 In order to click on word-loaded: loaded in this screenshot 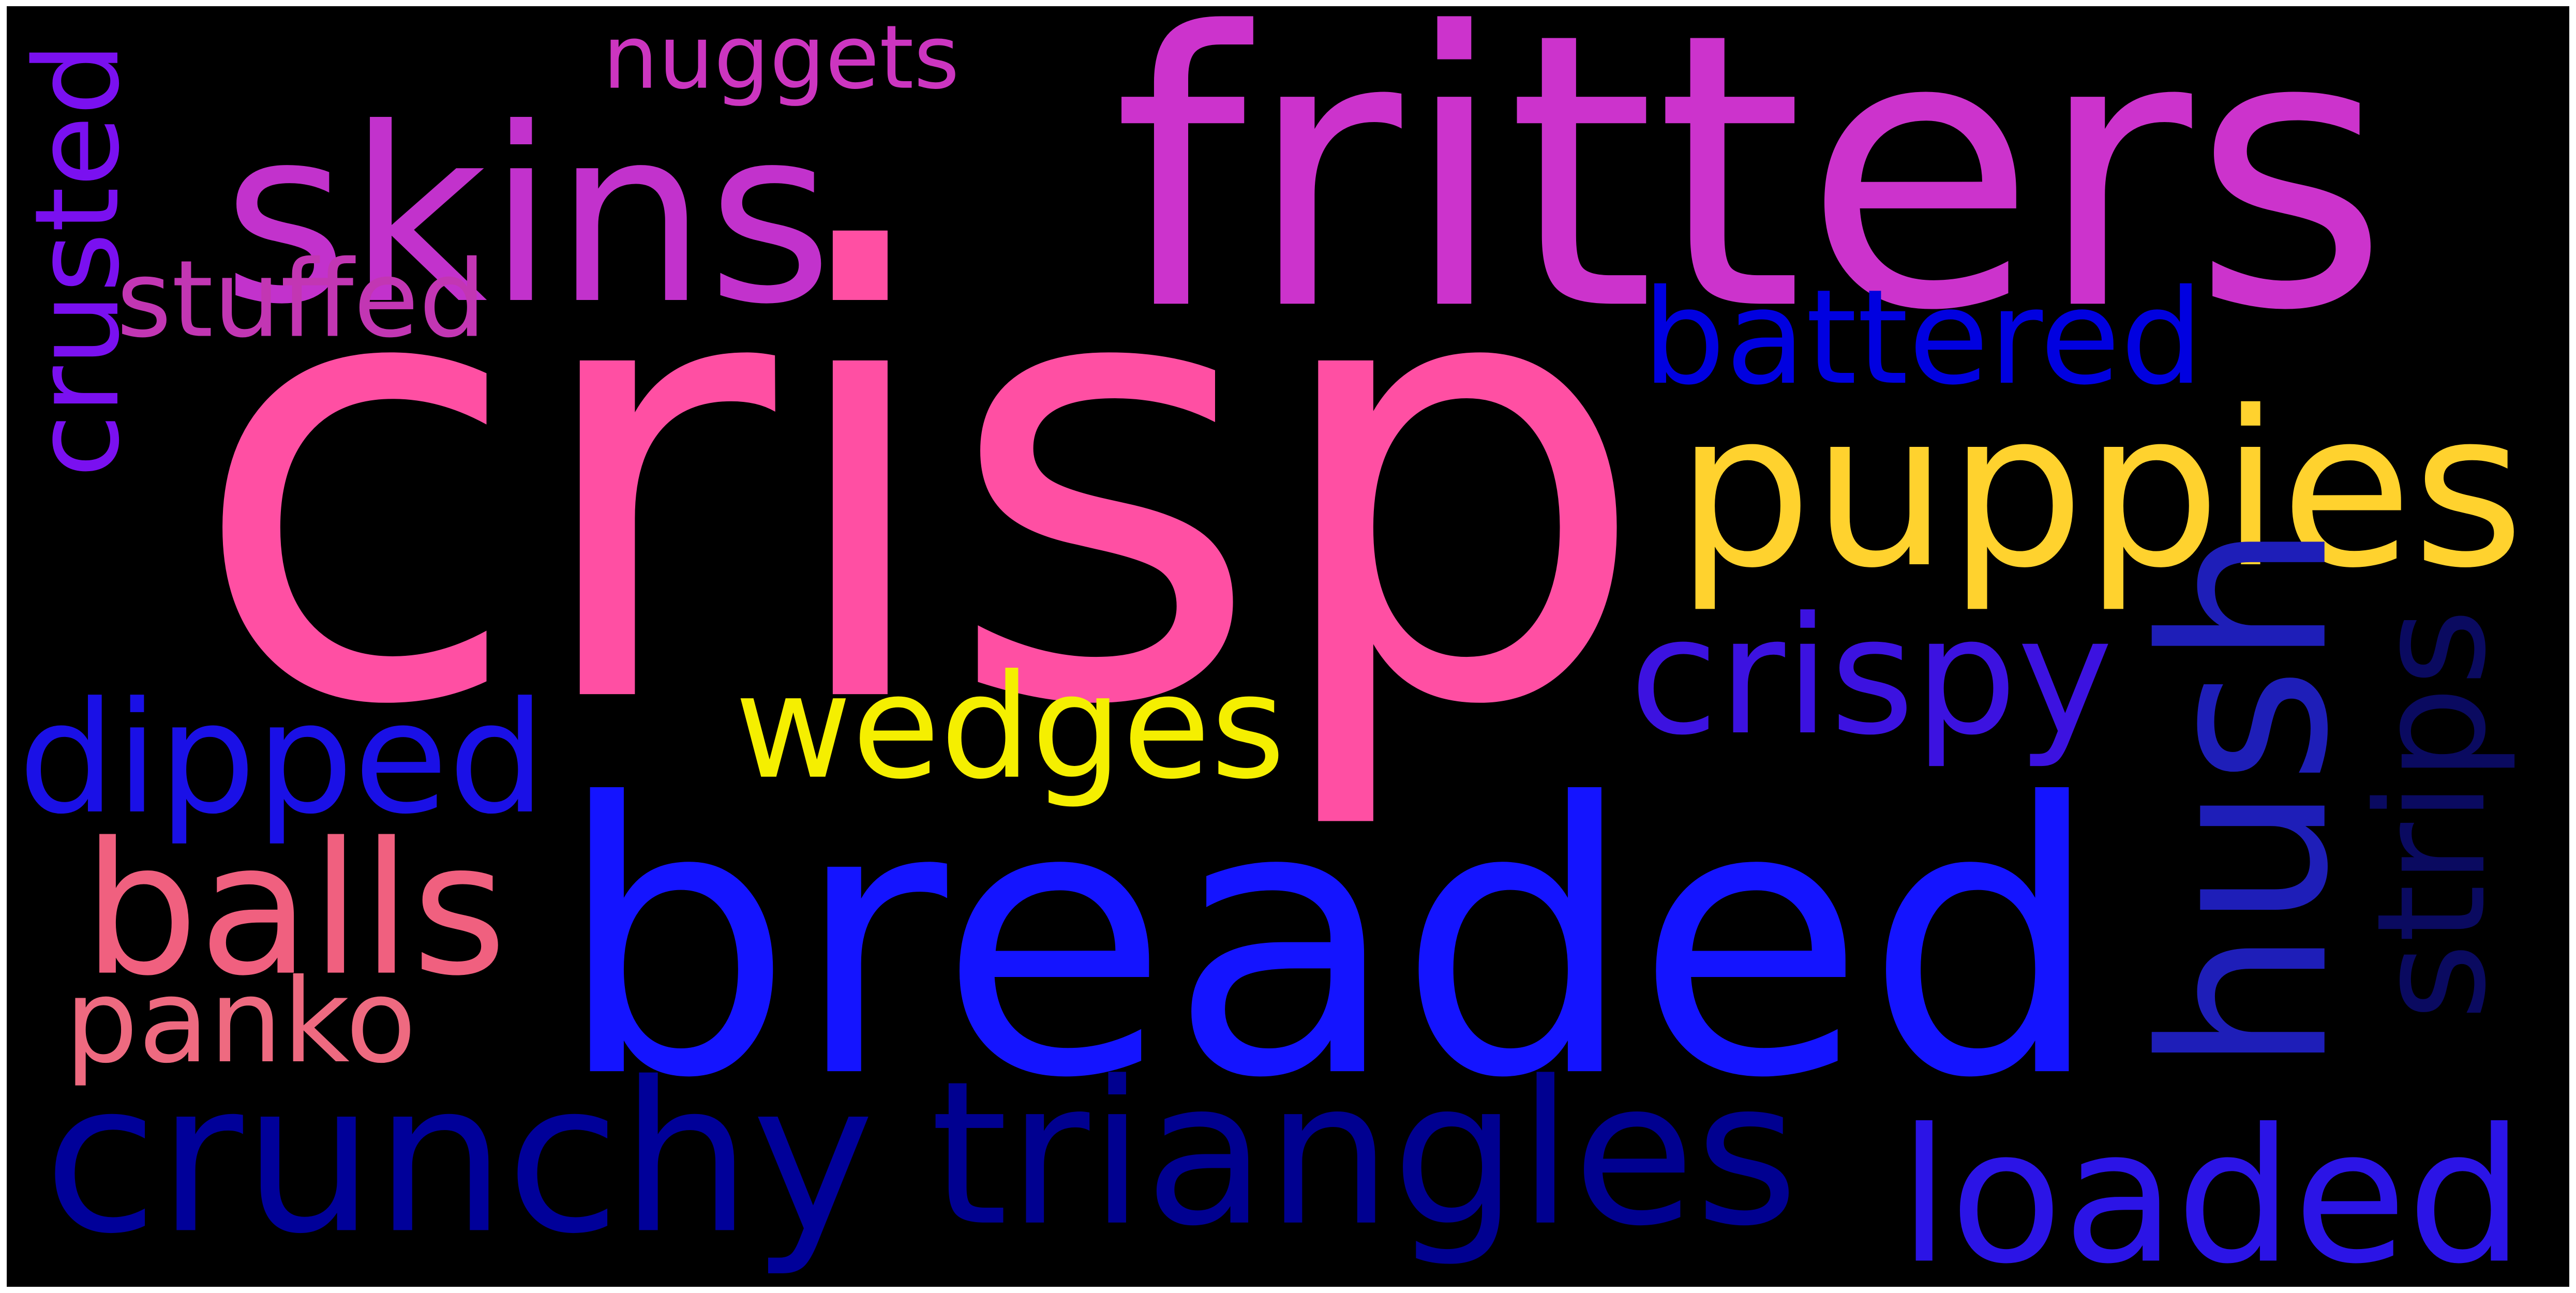, I will do `click(2211, 1188)`.